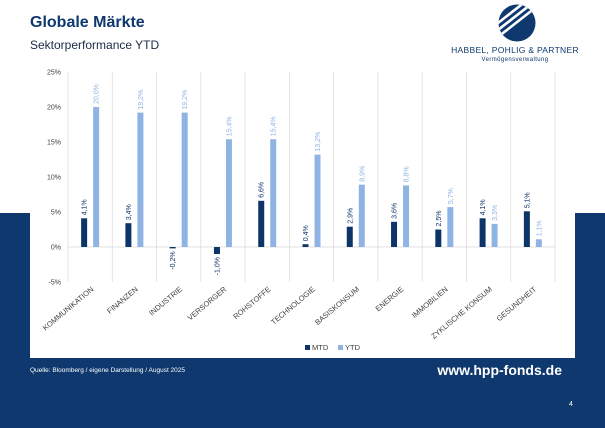 This screenshot has width=605, height=428. I want to click on category-label: IMMOBILIEN, so click(430, 302).